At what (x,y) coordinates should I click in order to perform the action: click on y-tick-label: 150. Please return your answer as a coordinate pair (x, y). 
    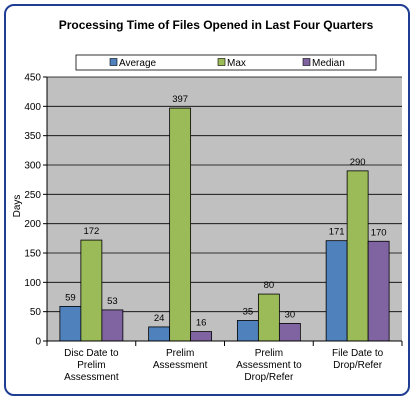
    Looking at the image, I should click on (32, 254).